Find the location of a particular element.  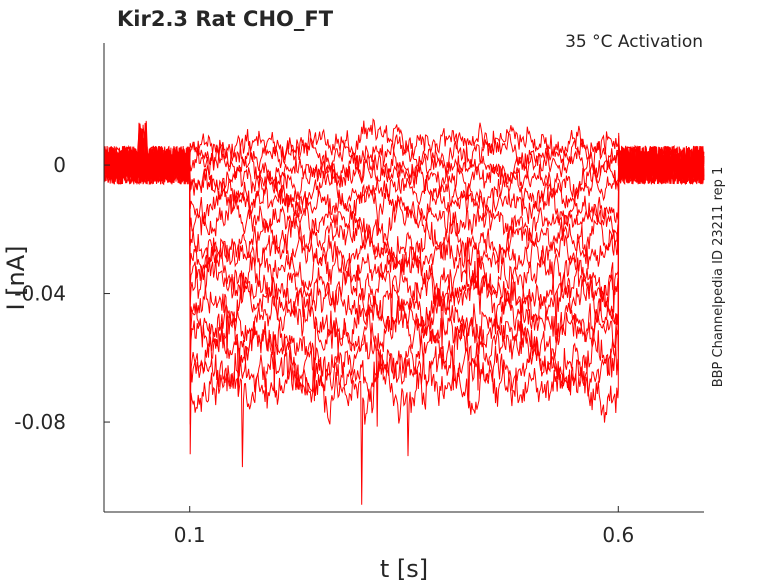

x-axis-label: t [s] is located at coordinates (404, 569).